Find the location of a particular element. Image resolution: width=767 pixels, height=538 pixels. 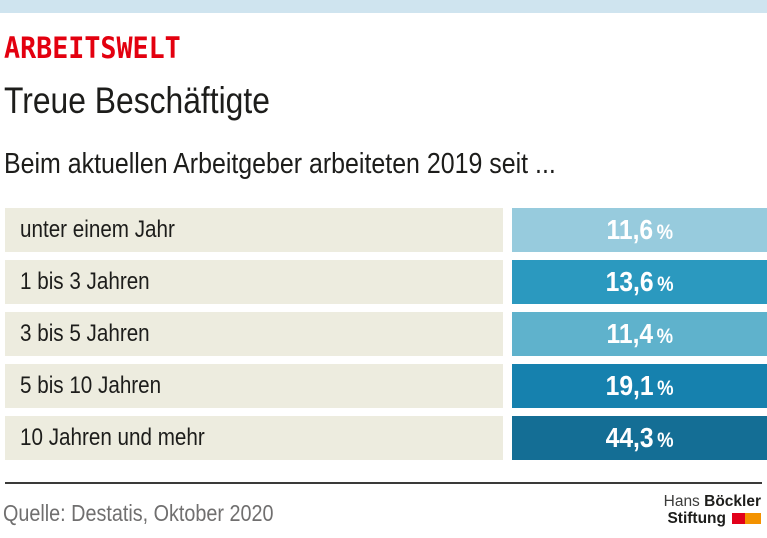

row-label-cell: 1 bis 3 Jahren is located at coordinates (254, 282).